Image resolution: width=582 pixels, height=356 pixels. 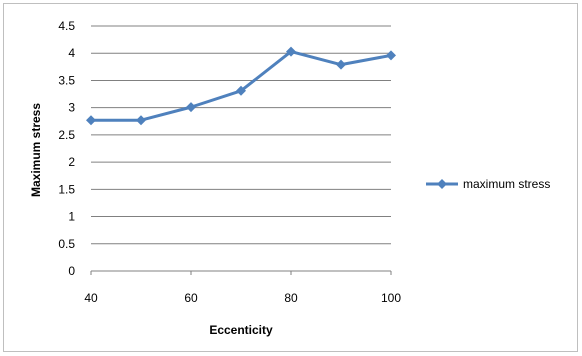 What do you see at coordinates (66, 244) in the screenshot?
I see `y-tick-label: 0.5` at bounding box center [66, 244].